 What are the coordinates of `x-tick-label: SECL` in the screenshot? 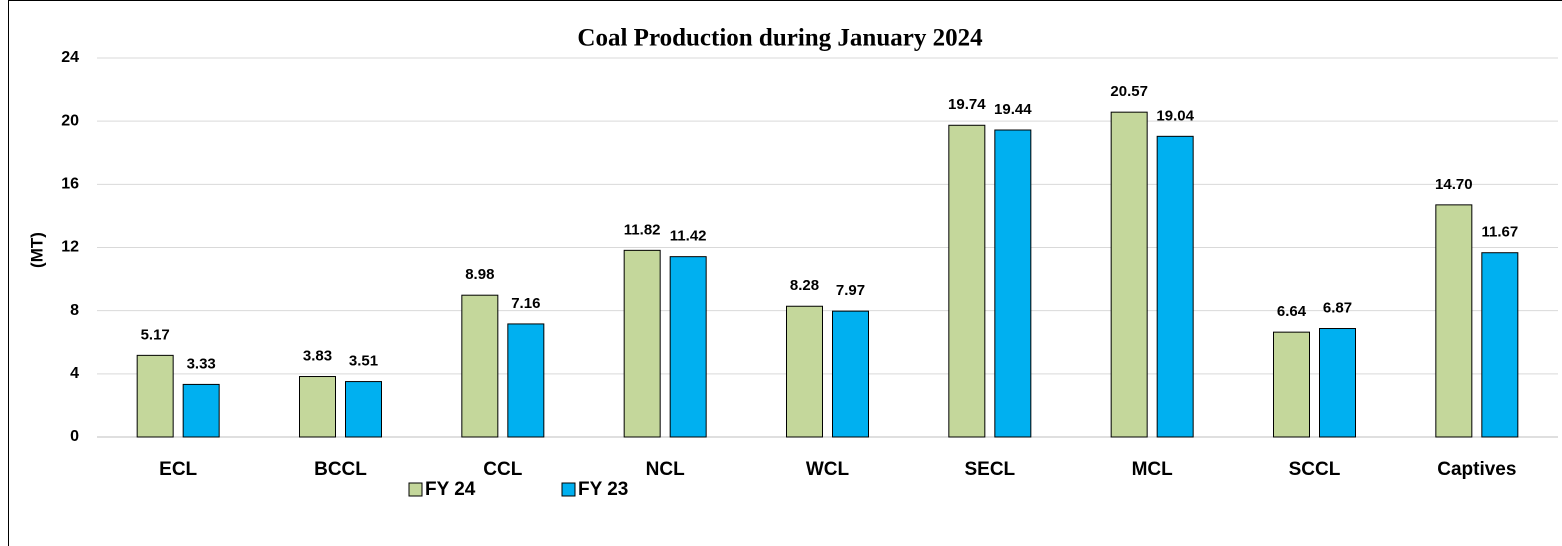 It's located at (989, 469).